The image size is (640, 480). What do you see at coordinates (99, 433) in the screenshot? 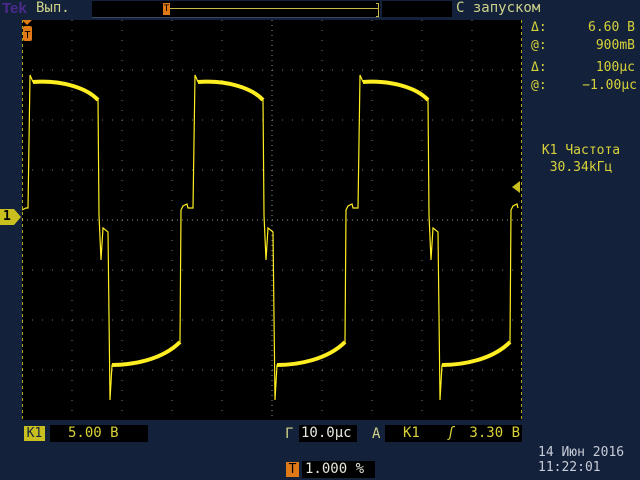
I see `channel-1-scale: 5.00 В` at bounding box center [99, 433].